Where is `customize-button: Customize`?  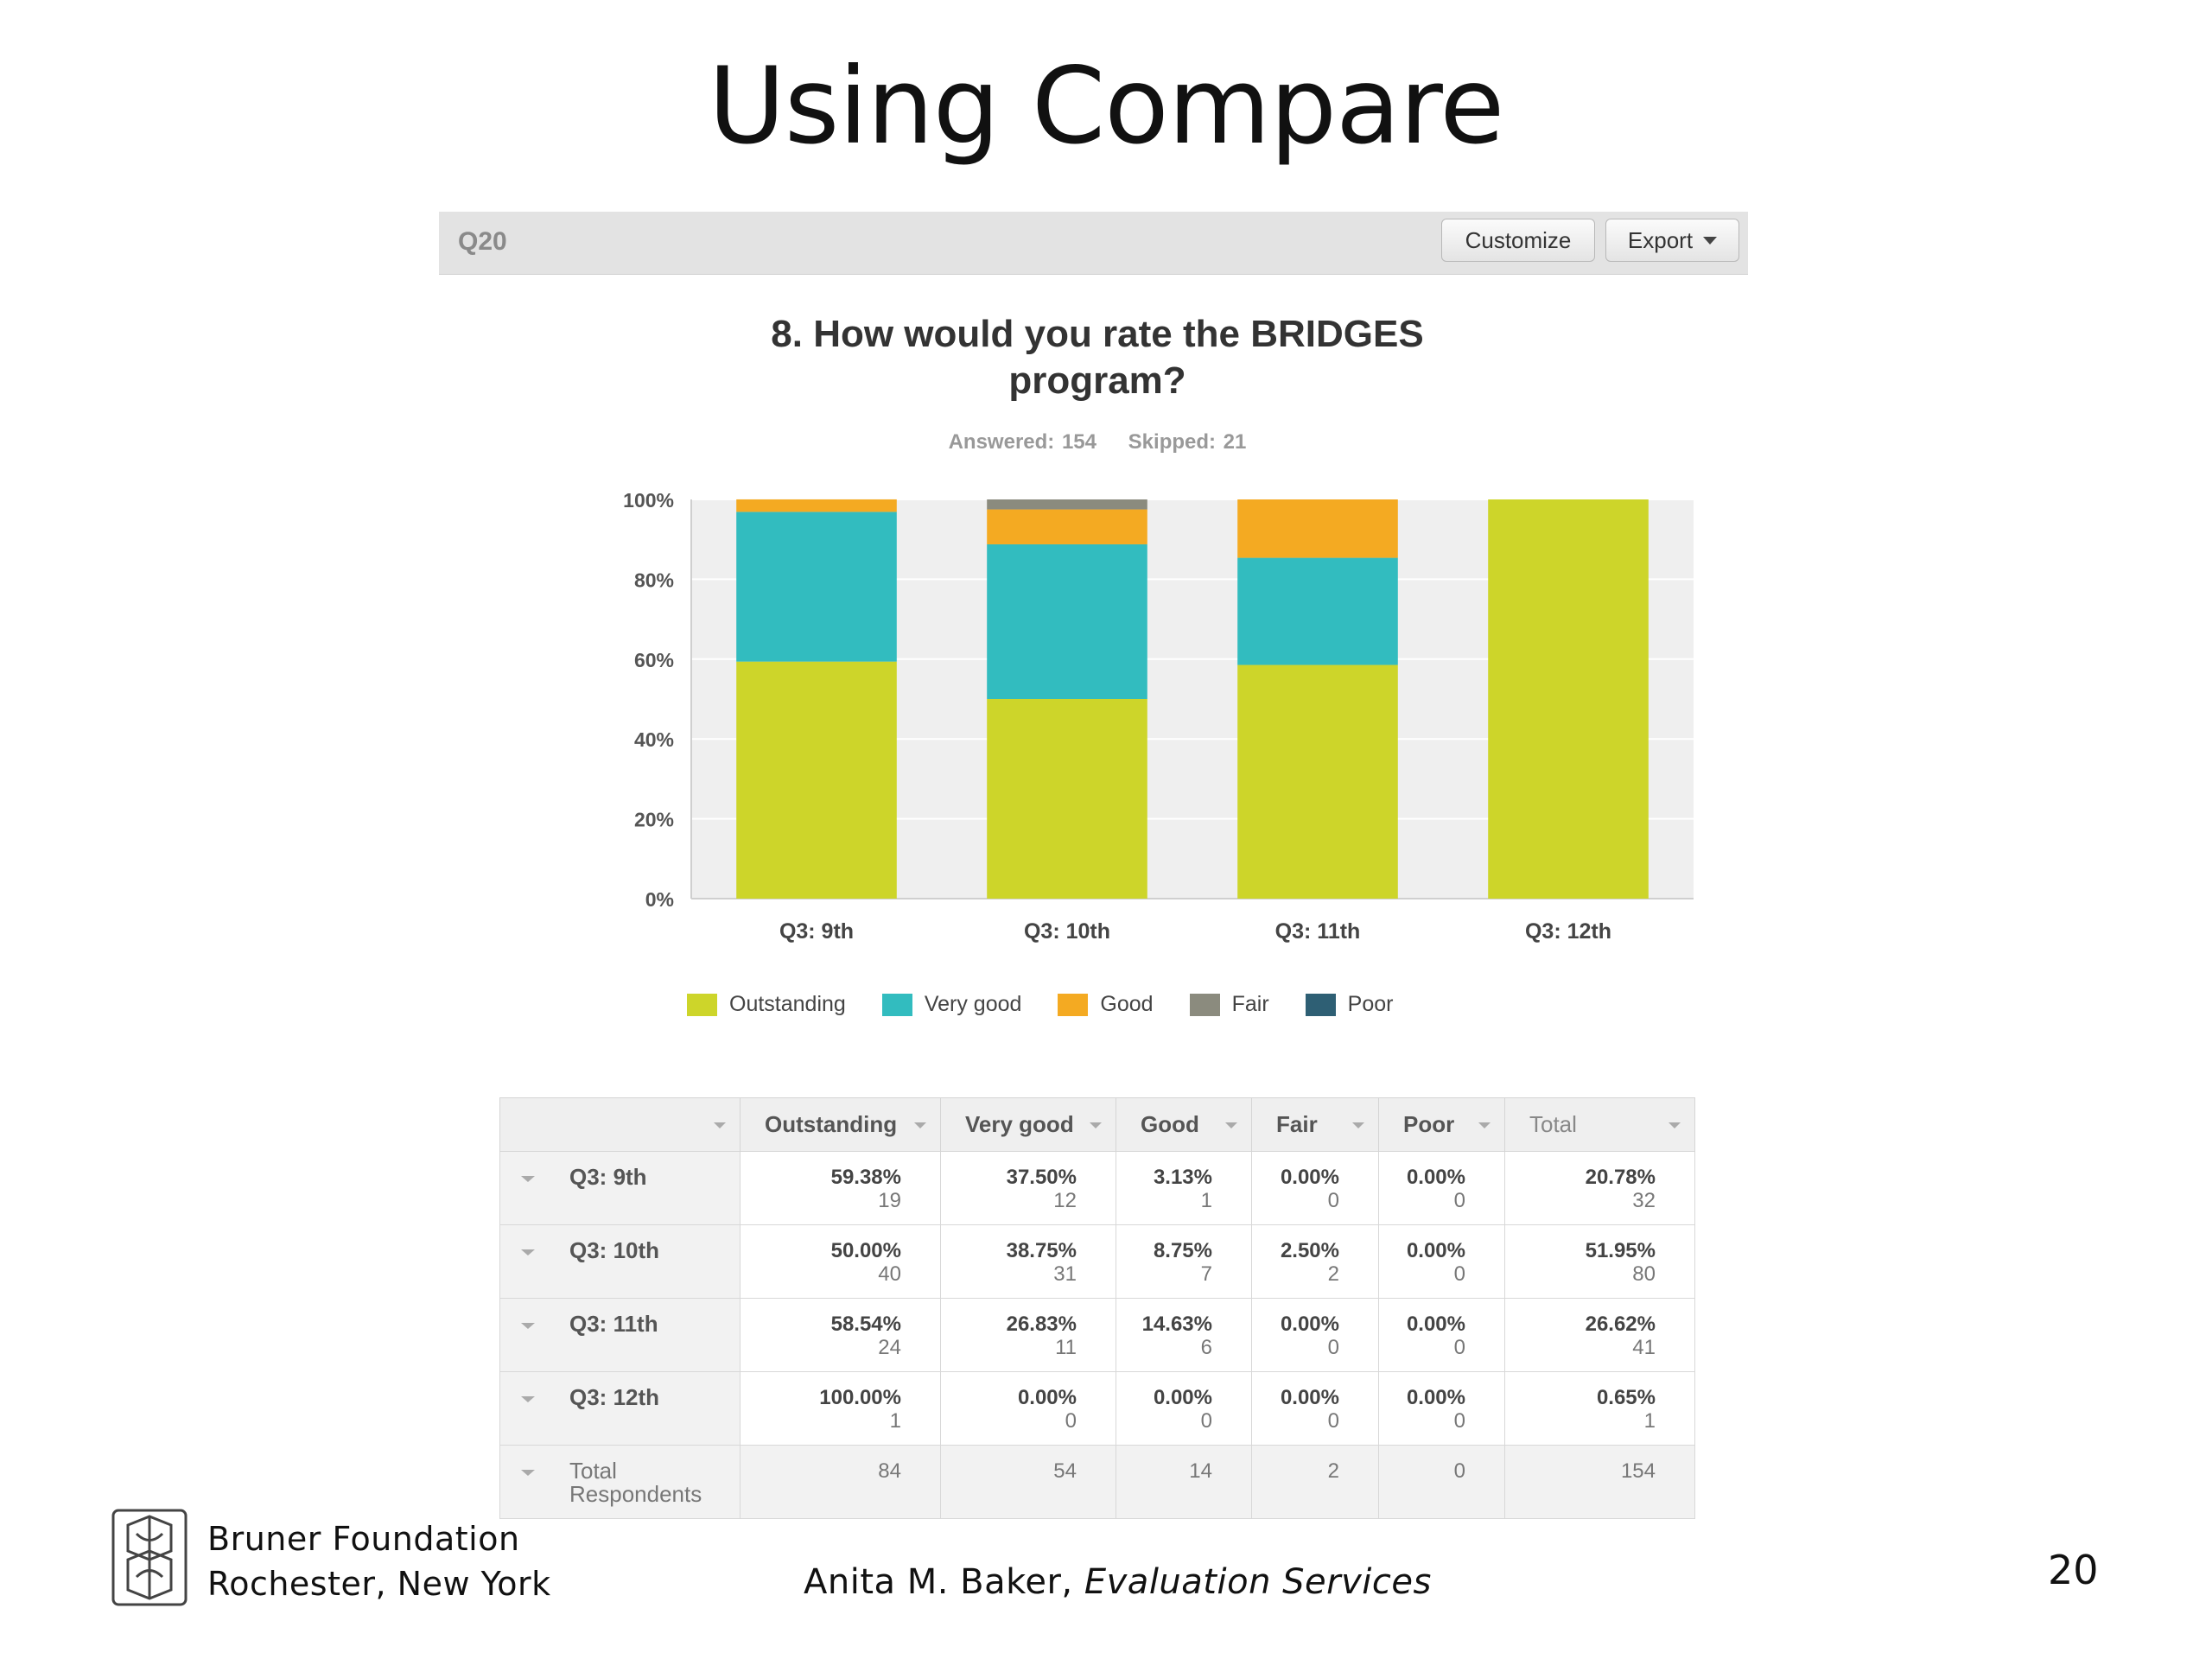 customize-button: Customize is located at coordinates (1518, 240).